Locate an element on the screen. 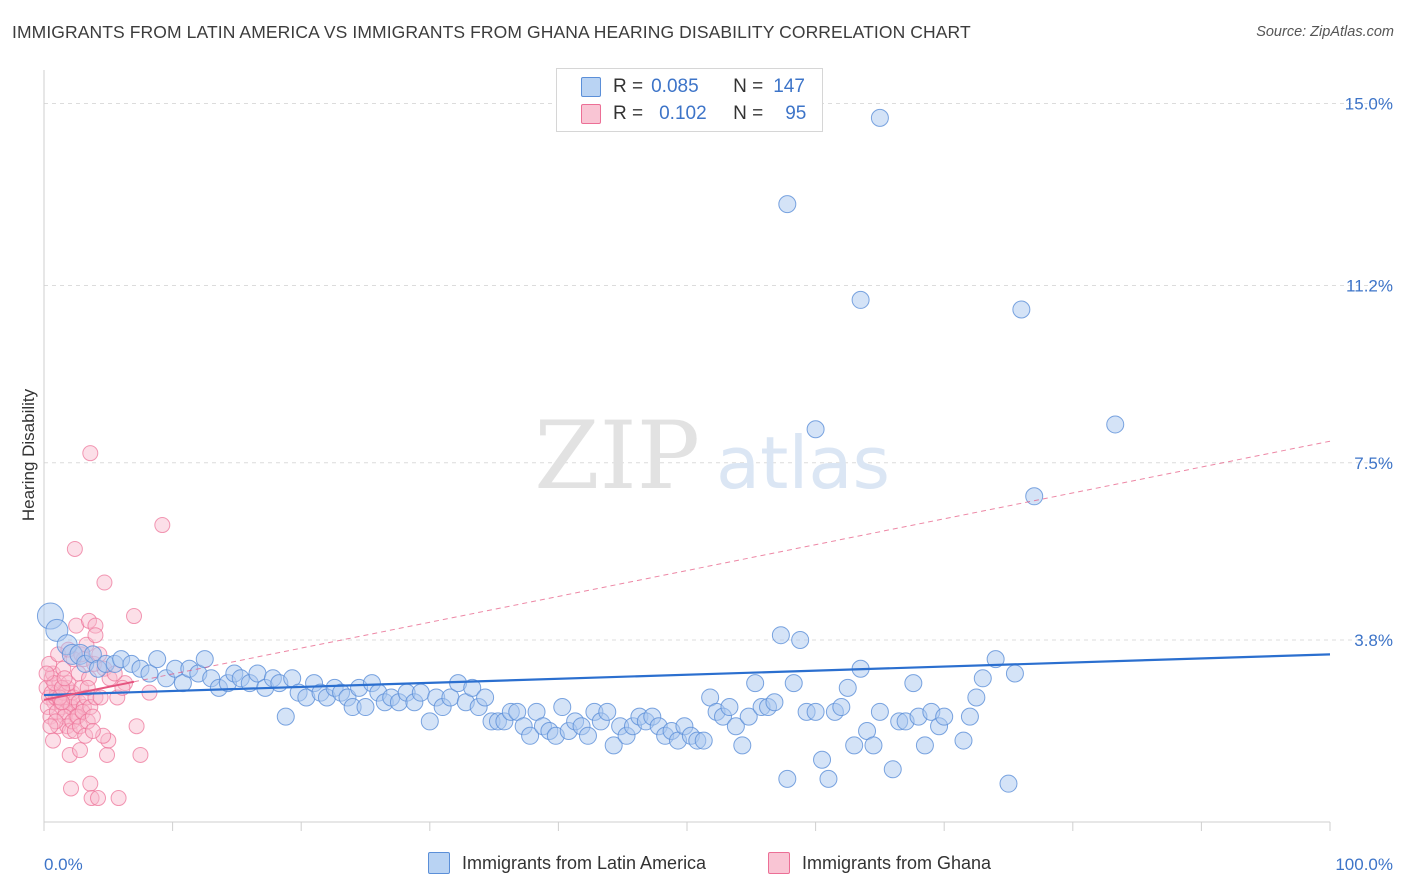 This screenshot has width=1406, height=892. legend-label-ghana: Immigrants from Ghana is located at coordinates (897, 862).